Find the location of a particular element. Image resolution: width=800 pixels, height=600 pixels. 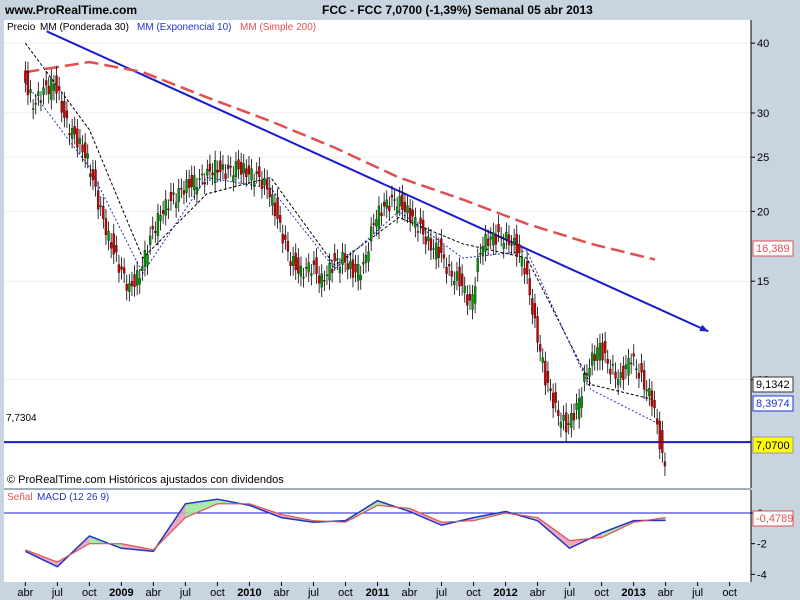

x-tick-label: oct is located at coordinates (89, 593).